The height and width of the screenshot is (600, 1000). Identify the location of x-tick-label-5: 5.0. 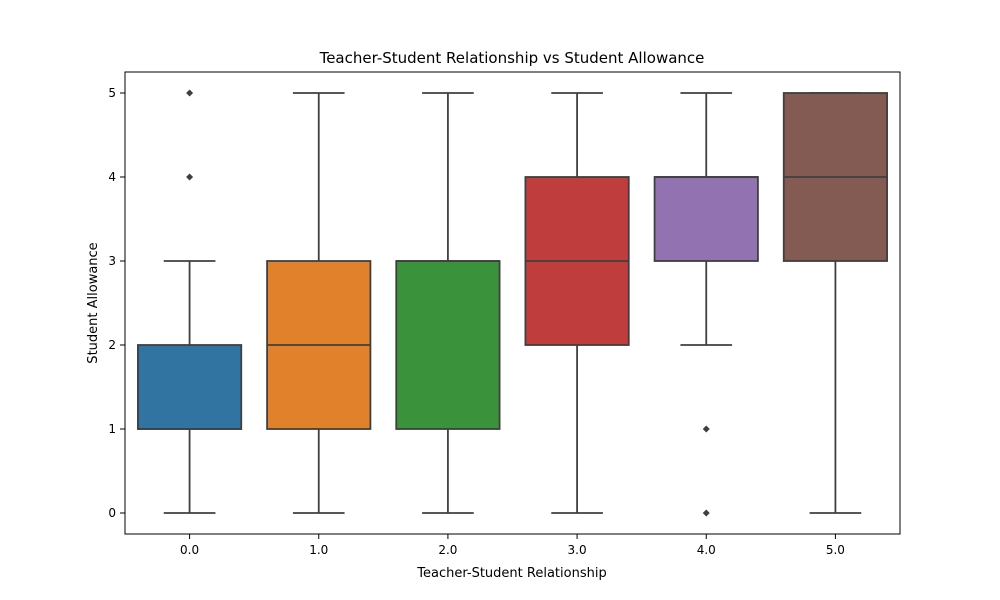
(835, 550).